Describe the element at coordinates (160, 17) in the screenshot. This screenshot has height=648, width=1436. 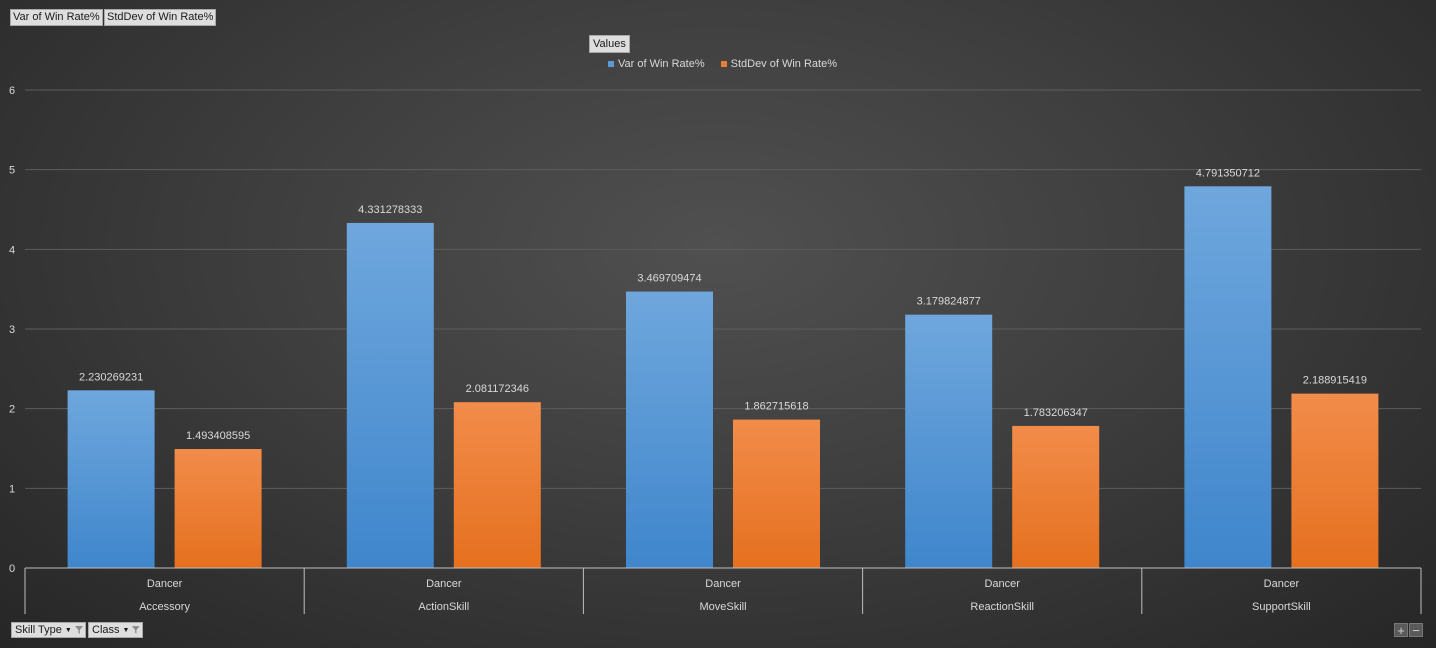
I see `value-button-stdev: StdDev of Win Rate%` at that location.